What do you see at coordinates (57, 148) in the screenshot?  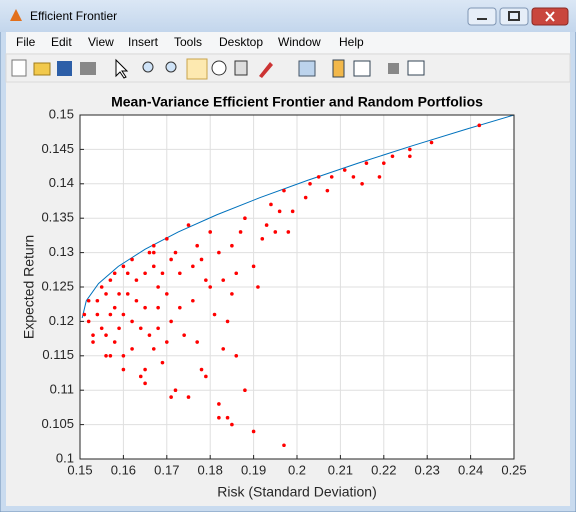 I see `y-tick-label: 0.145` at bounding box center [57, 148].